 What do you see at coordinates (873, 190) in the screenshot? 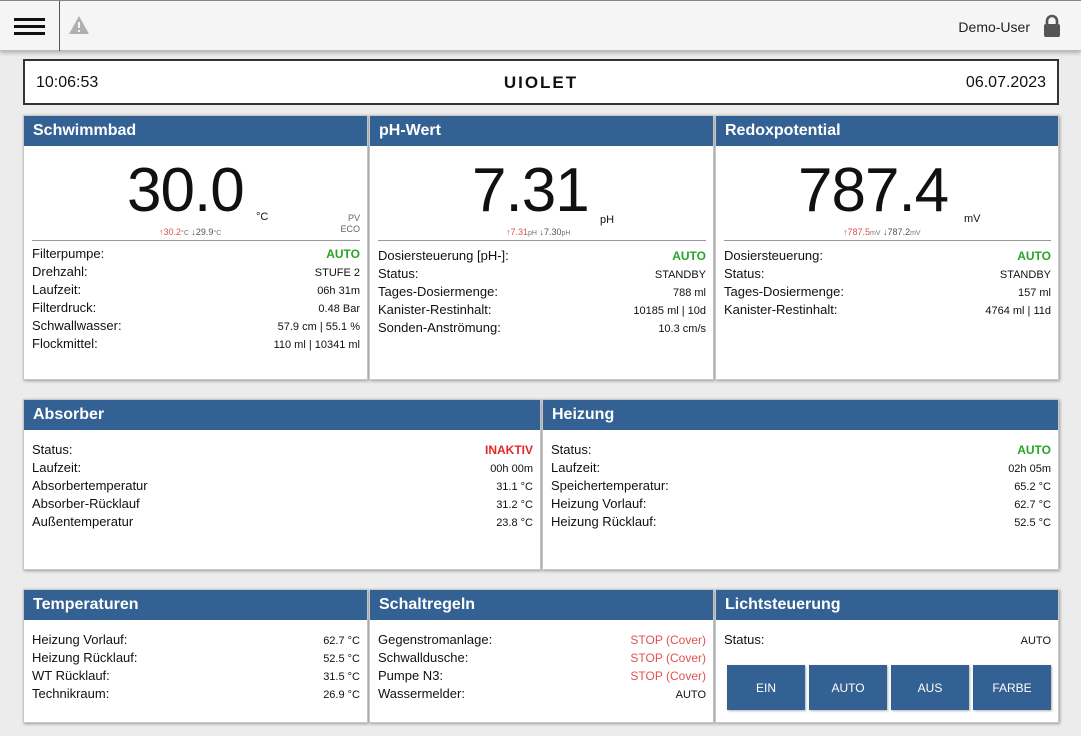
I see `redox-value: 787.4` at bounding box center [873, 190].